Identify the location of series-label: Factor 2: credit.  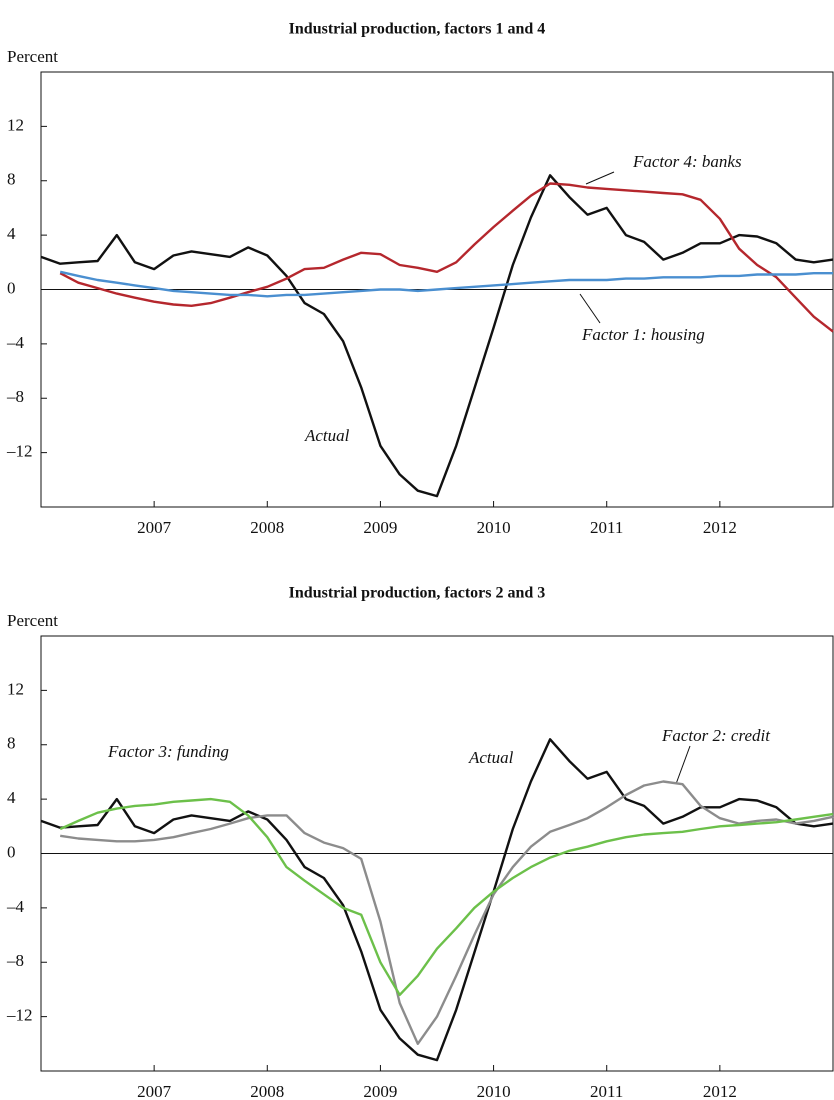
(716, 735).